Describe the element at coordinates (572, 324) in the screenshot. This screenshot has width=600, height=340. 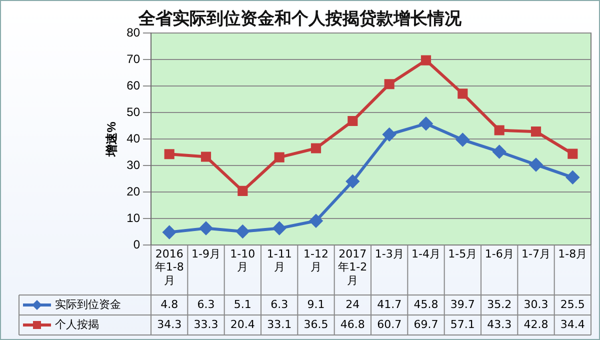
I see `data-label: 34.4` at that location.